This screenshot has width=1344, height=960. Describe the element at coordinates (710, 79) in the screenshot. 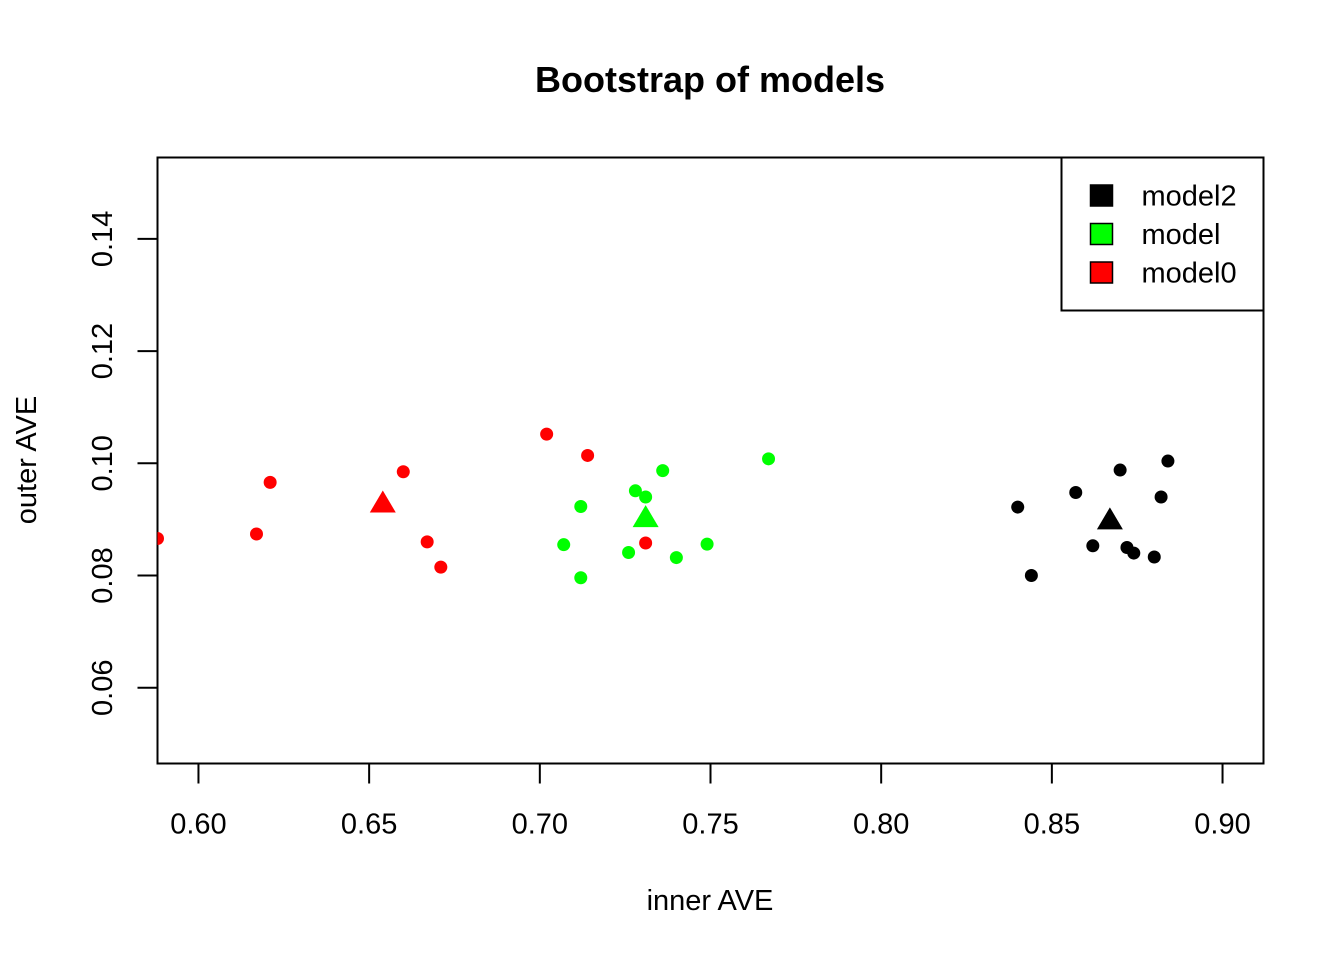

I see `chart-title: Bootstrap of models` at that location.